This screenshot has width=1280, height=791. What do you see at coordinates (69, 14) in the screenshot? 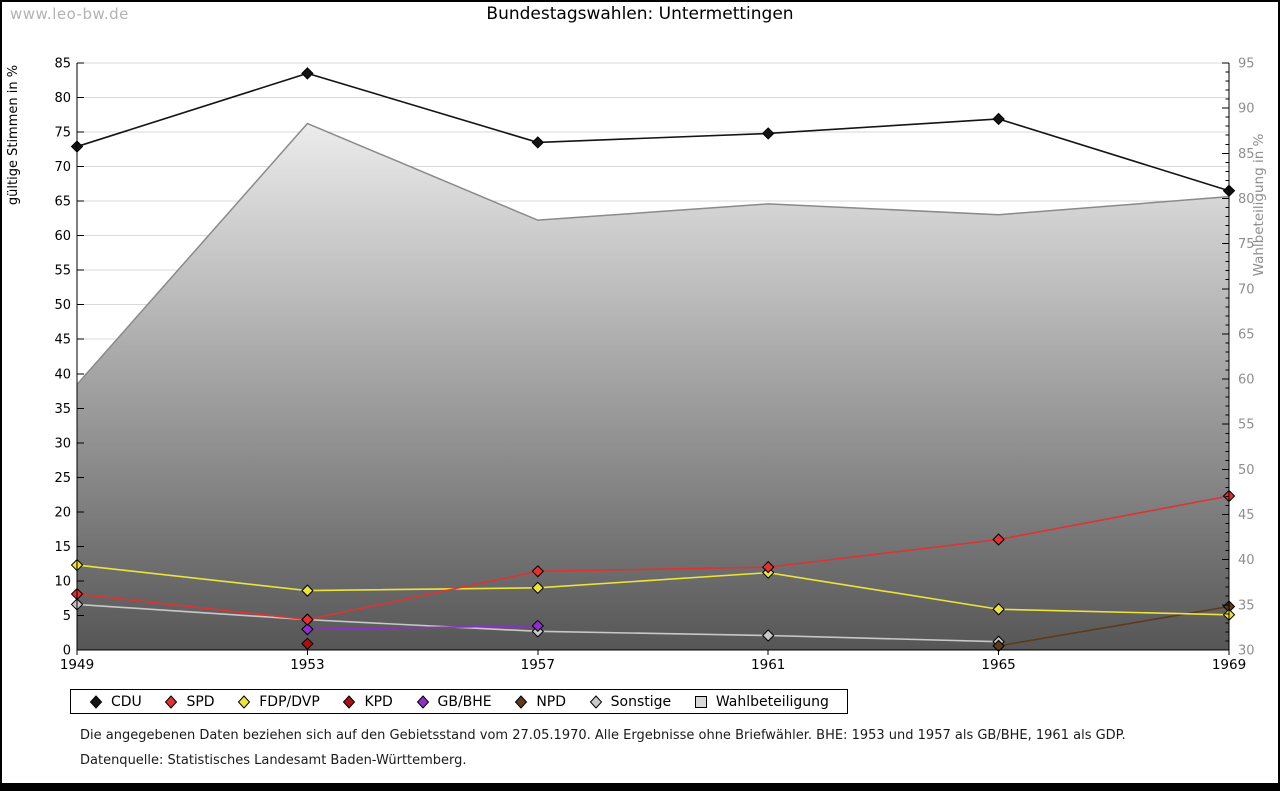
I see `watermark-leo-bw: www.leo-bw.de` at bounding box center [69, 14].